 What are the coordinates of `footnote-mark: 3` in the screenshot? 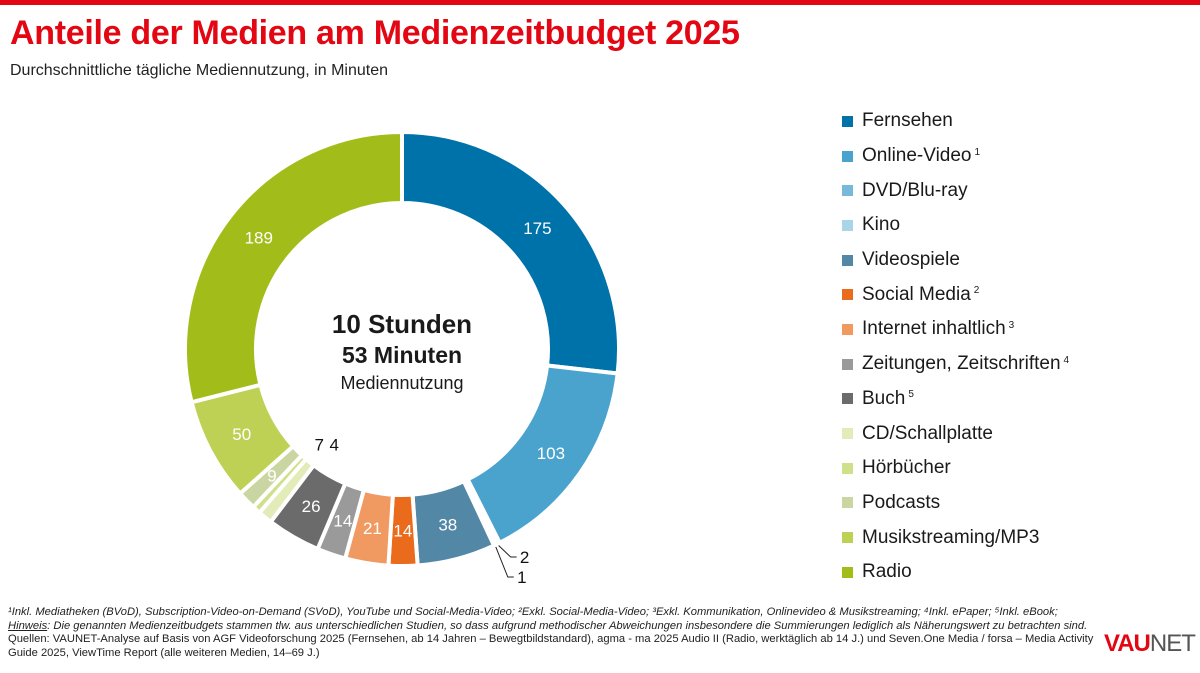 It's located at (1011, 325).